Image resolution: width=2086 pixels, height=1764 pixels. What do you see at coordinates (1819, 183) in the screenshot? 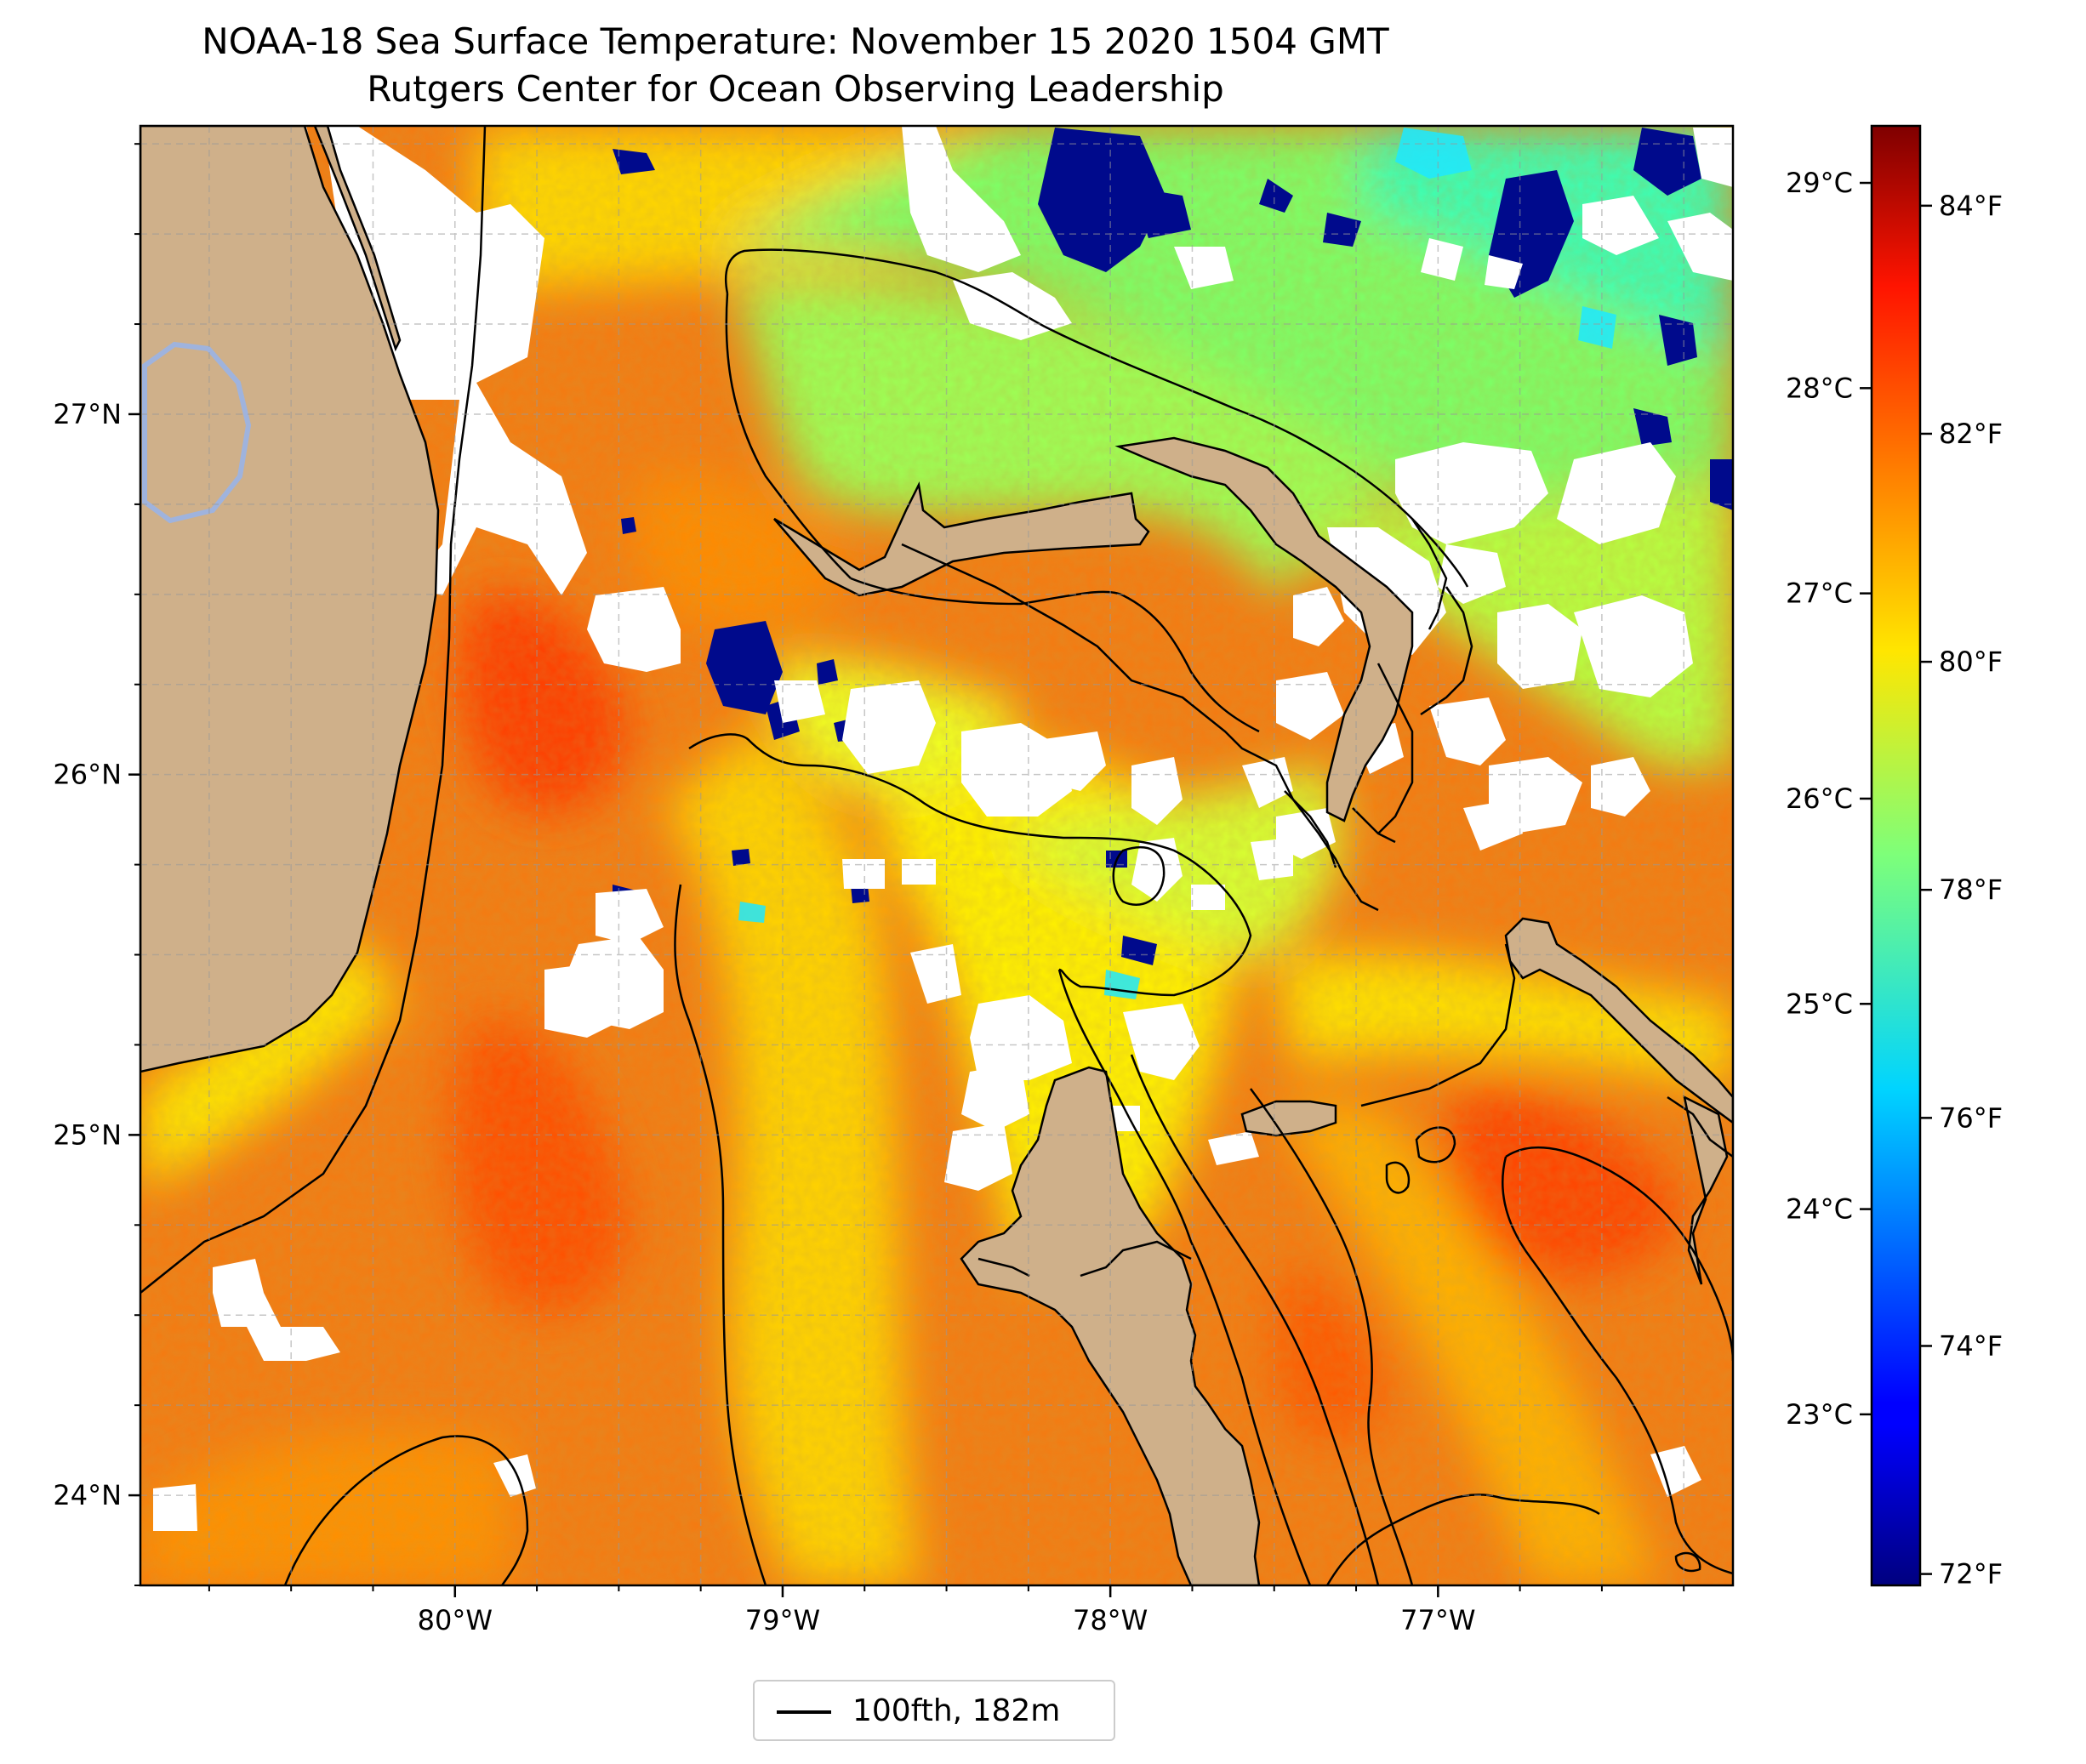
I see `colorbar-celsius-label: 29°C` at bounding box center [1819, 183].